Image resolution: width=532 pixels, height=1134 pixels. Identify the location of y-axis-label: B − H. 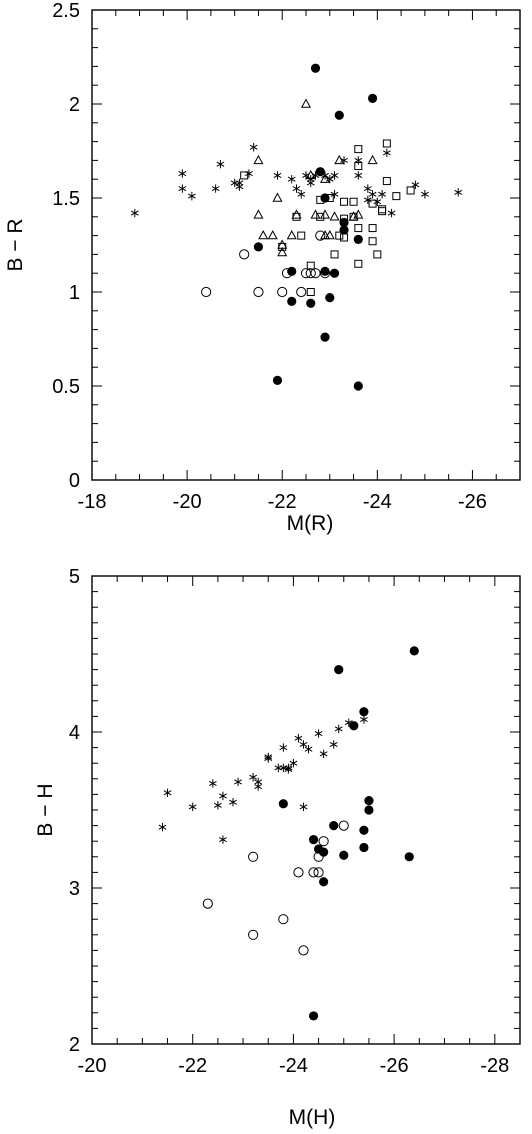
(45, 809).